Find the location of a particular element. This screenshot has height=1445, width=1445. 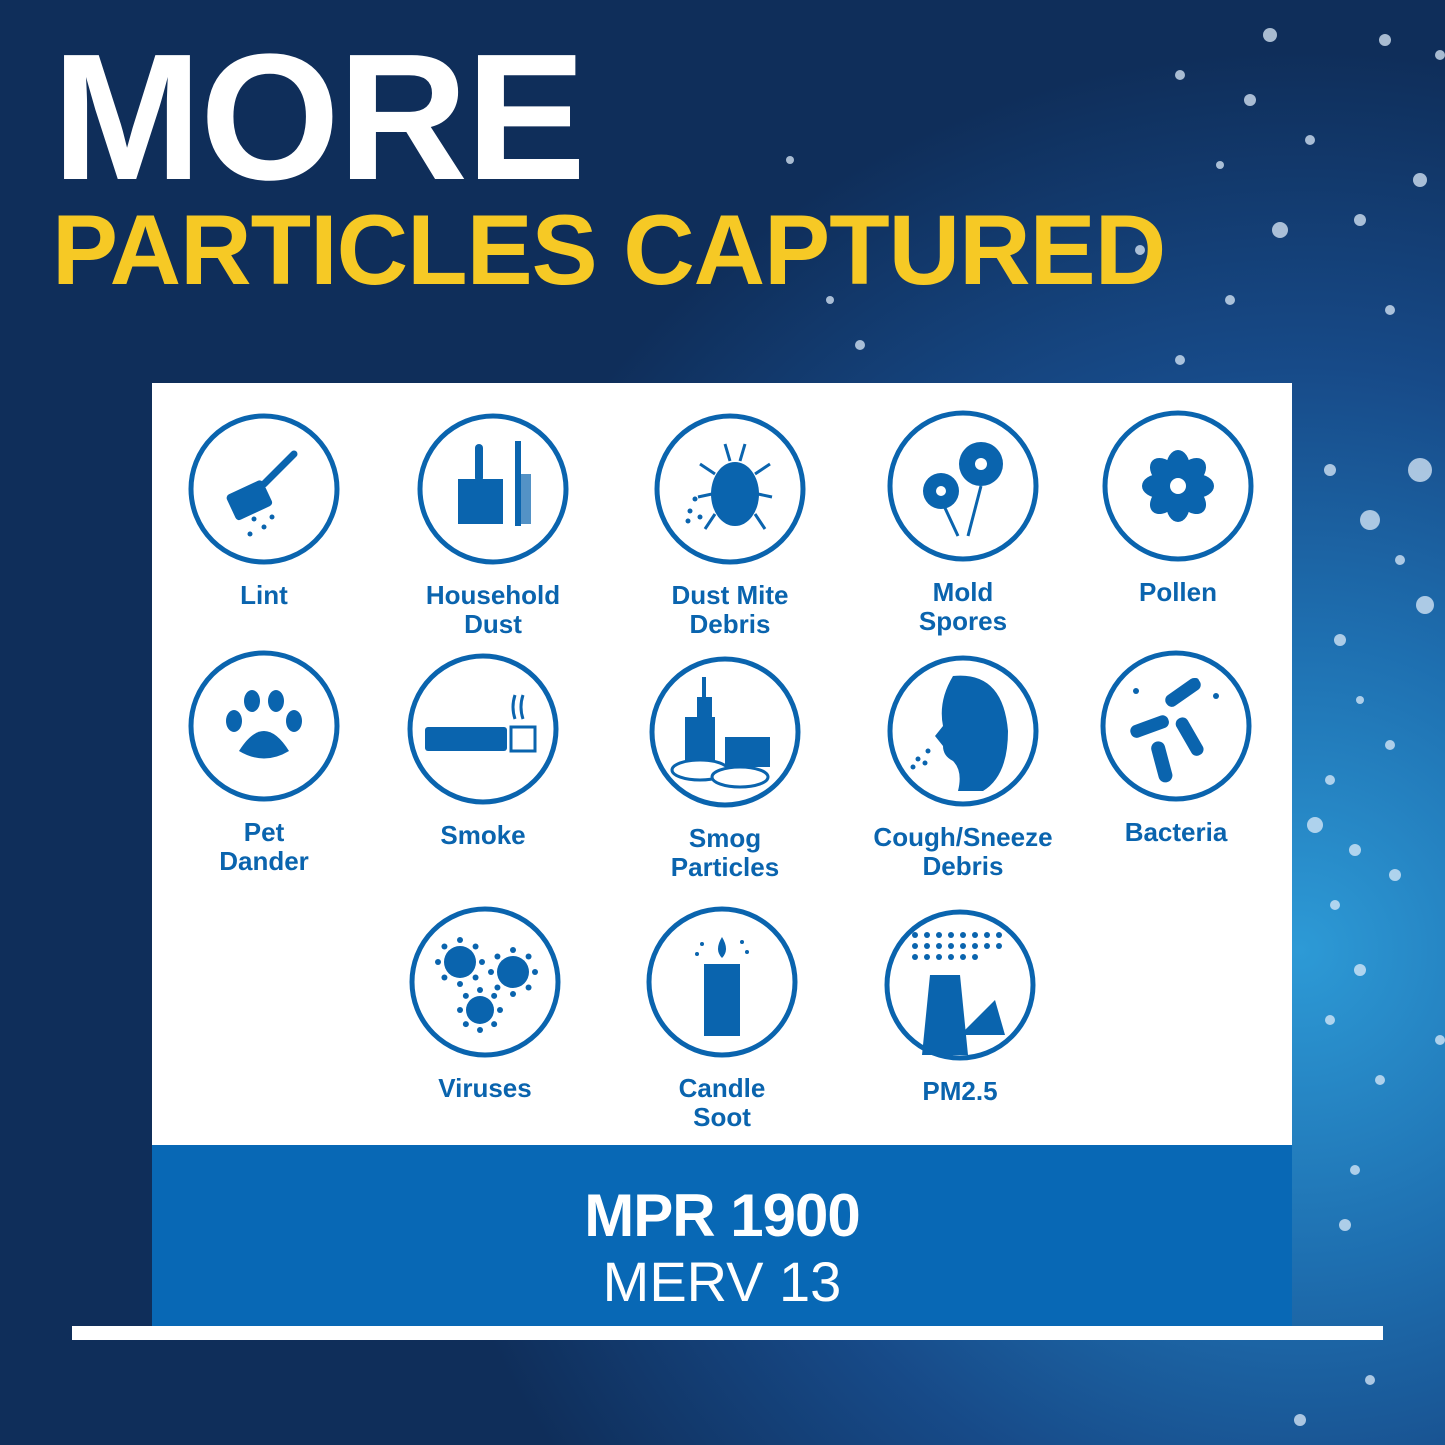

particle-item: Candle Soot is located at coordinates (722, 1018).